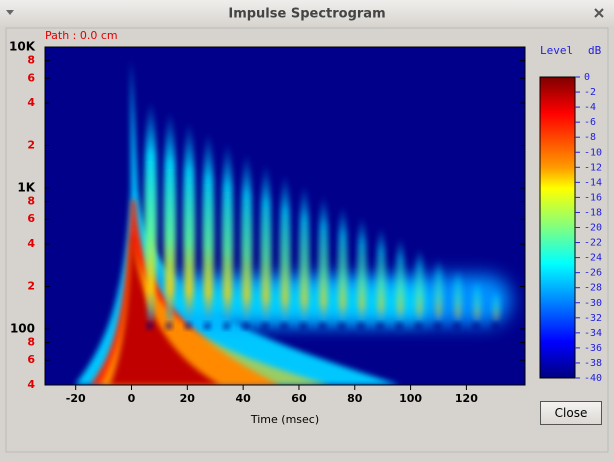  What do you see at coordinates (593, 363) in the screenshot?
I see `colorbar-tick-label: -38` at bounding box center [593, 363].